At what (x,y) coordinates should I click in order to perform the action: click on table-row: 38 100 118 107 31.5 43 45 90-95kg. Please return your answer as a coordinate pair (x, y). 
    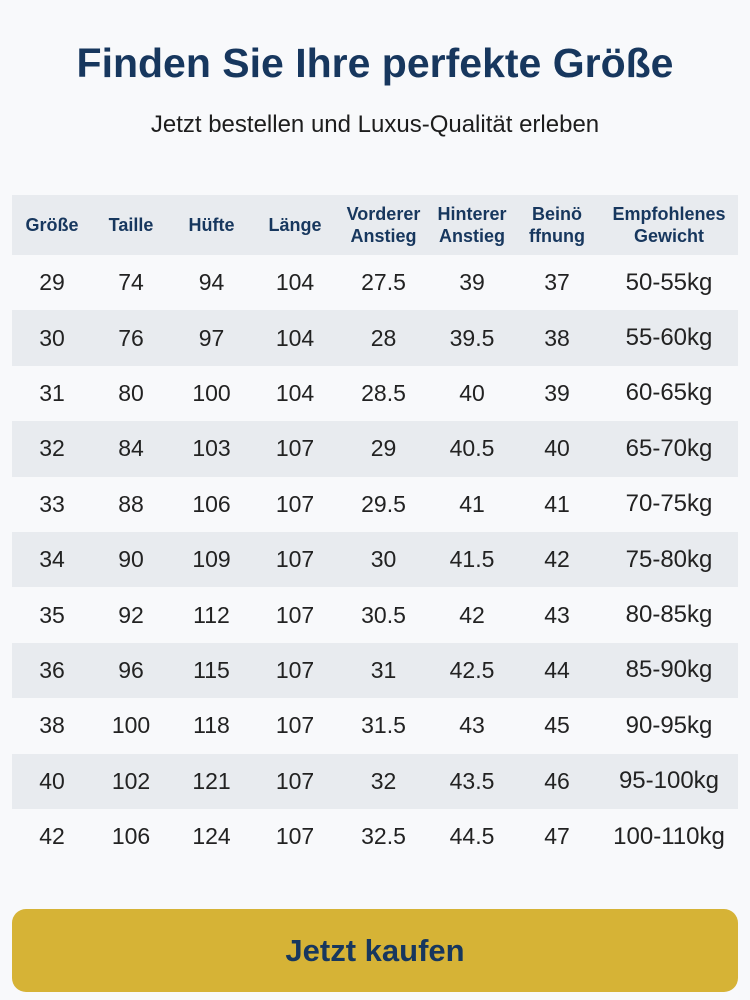
    Looking at the image, I should click on (375, 725).